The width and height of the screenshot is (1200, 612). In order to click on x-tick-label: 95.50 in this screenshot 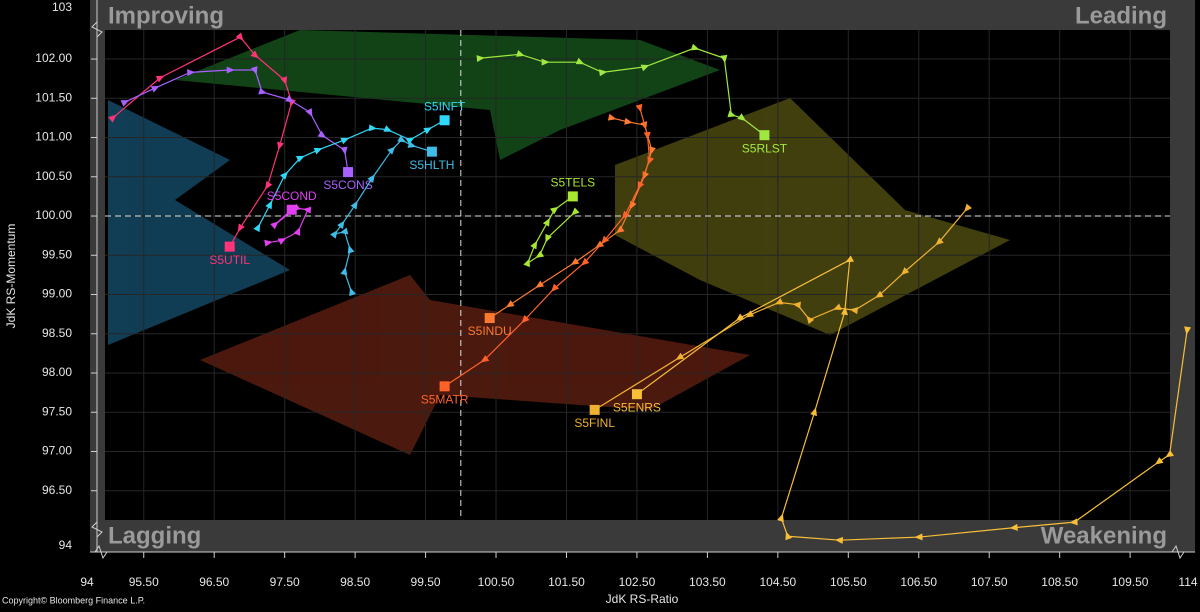, I will do `click(144, 582)`.